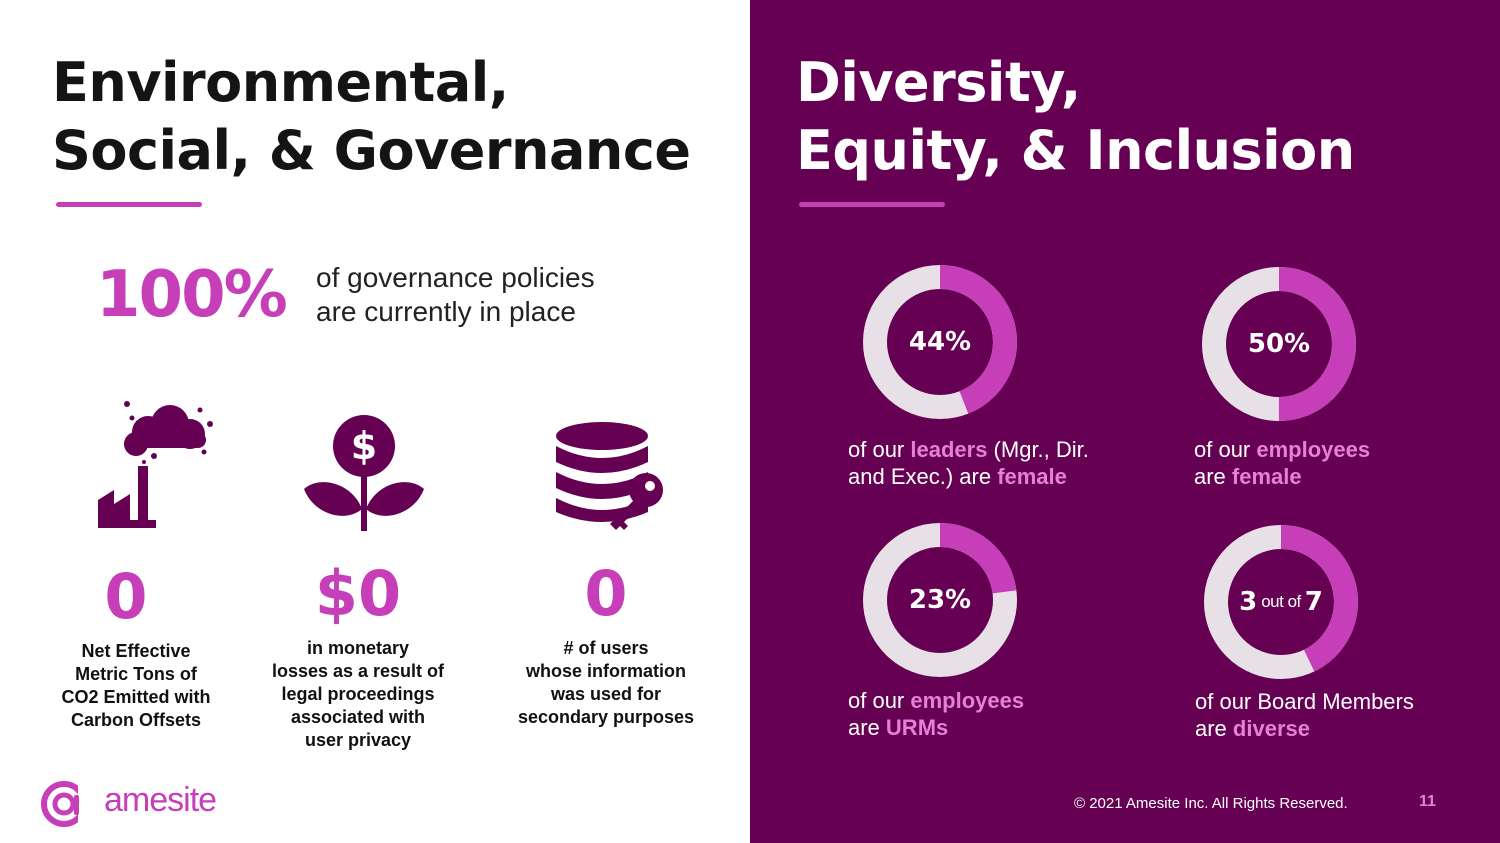 The width and height of the screenshot is (1500, 843). I want to click on label-line: losses as a result of, so click(358, 671).